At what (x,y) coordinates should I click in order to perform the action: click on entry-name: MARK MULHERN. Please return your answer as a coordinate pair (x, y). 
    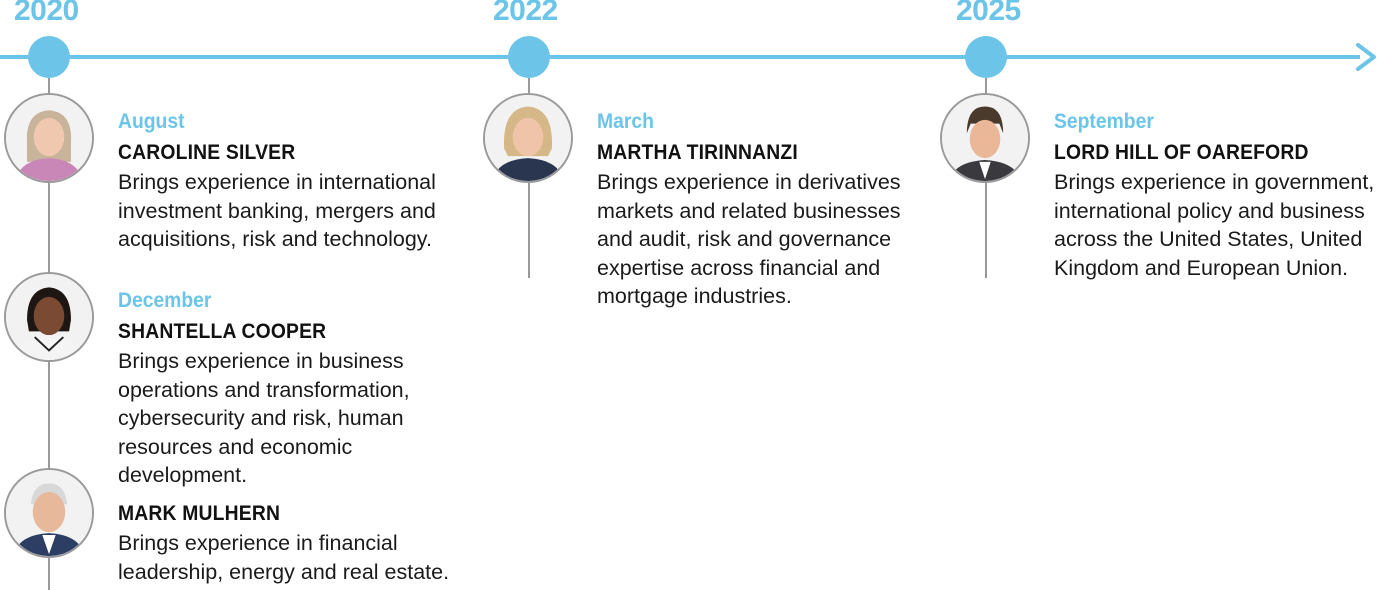
    Looking at the image, I should click on (199, 513).